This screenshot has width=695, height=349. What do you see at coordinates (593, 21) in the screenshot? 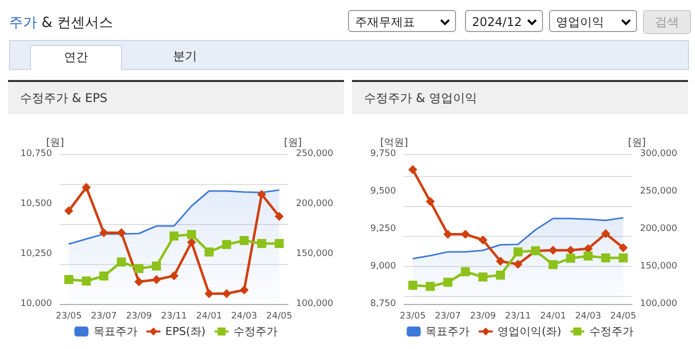
I see `text: 영업이익` at bounding box center [593, 21].